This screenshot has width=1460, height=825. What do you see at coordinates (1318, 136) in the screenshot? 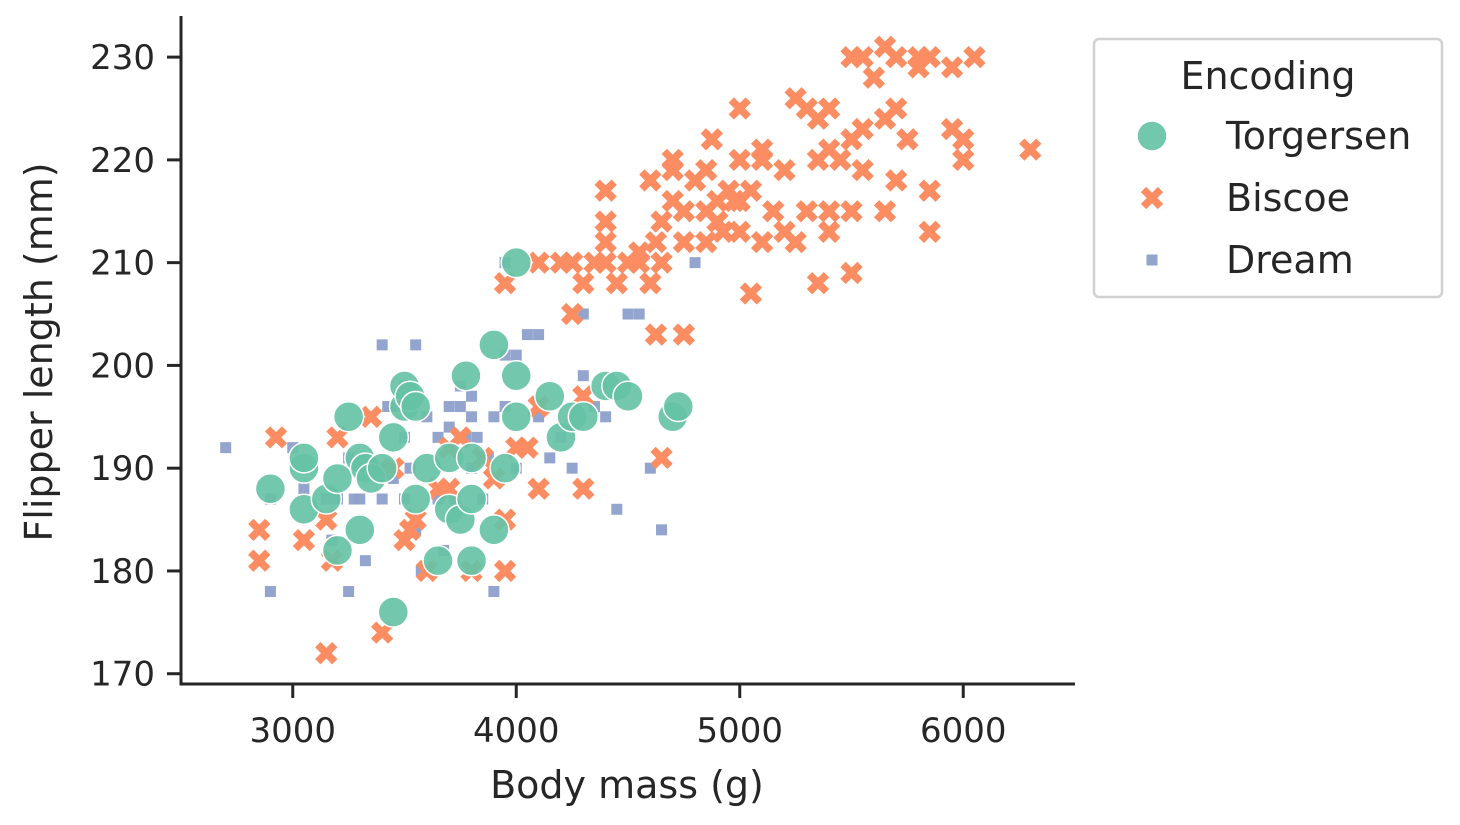
I see `legend-label: Torgersen` at bounding box center [1318, 136].